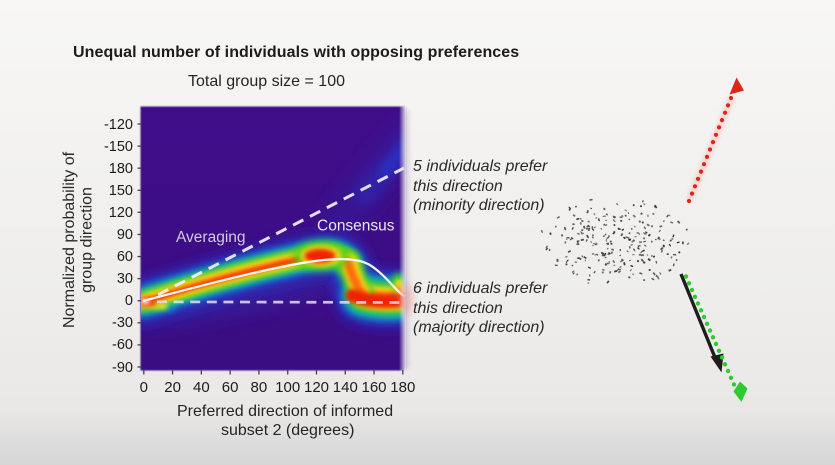 Image resolution: width=835 pixels, height=465 pixels. What do you see at coordinates (356, 226) in the screenshot?
I see `svg-text: Consensus` at bounding box center [356, 226].